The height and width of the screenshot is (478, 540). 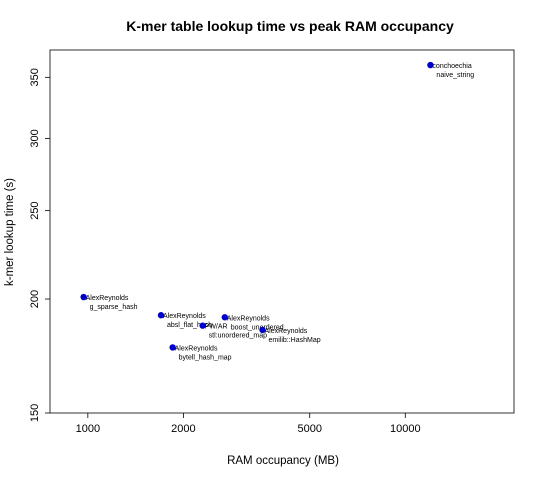 What do you see at coordinates (283, 461) in the screenshot?
I see `x-axis-label: RAM occupancy (MB)` at bounding box center [283, 461].